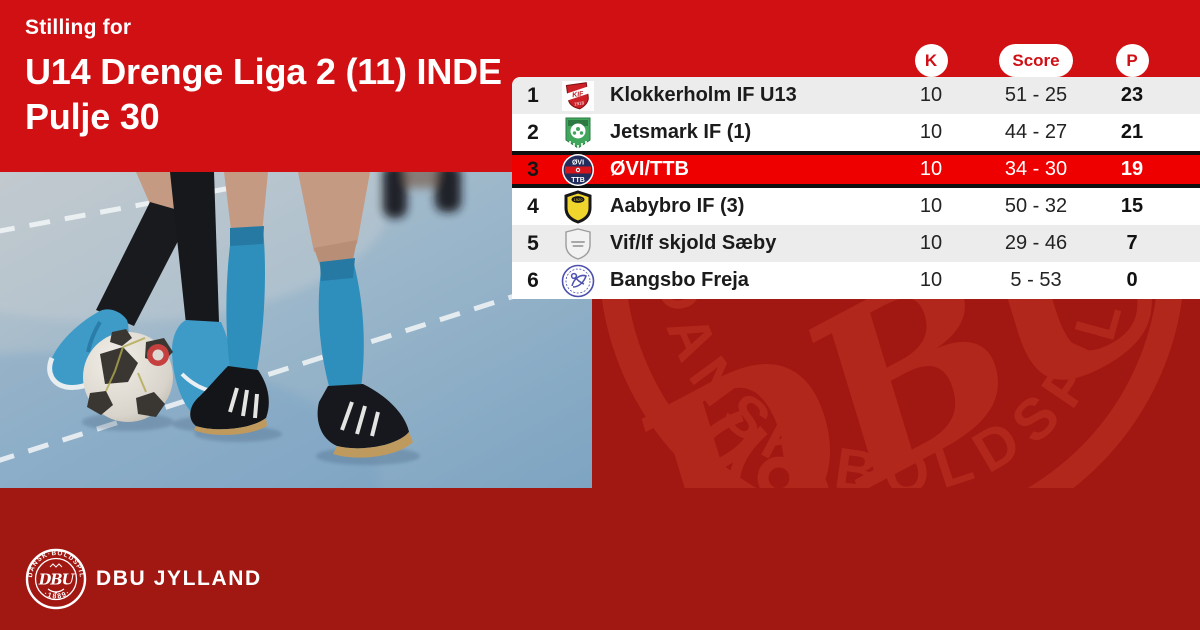 This screenshot has width=1200, height=630. What do you see at coordinates (1132, 132) in the screenshot?
I see `points-cell: 21` at bounding box center [1132, 132].